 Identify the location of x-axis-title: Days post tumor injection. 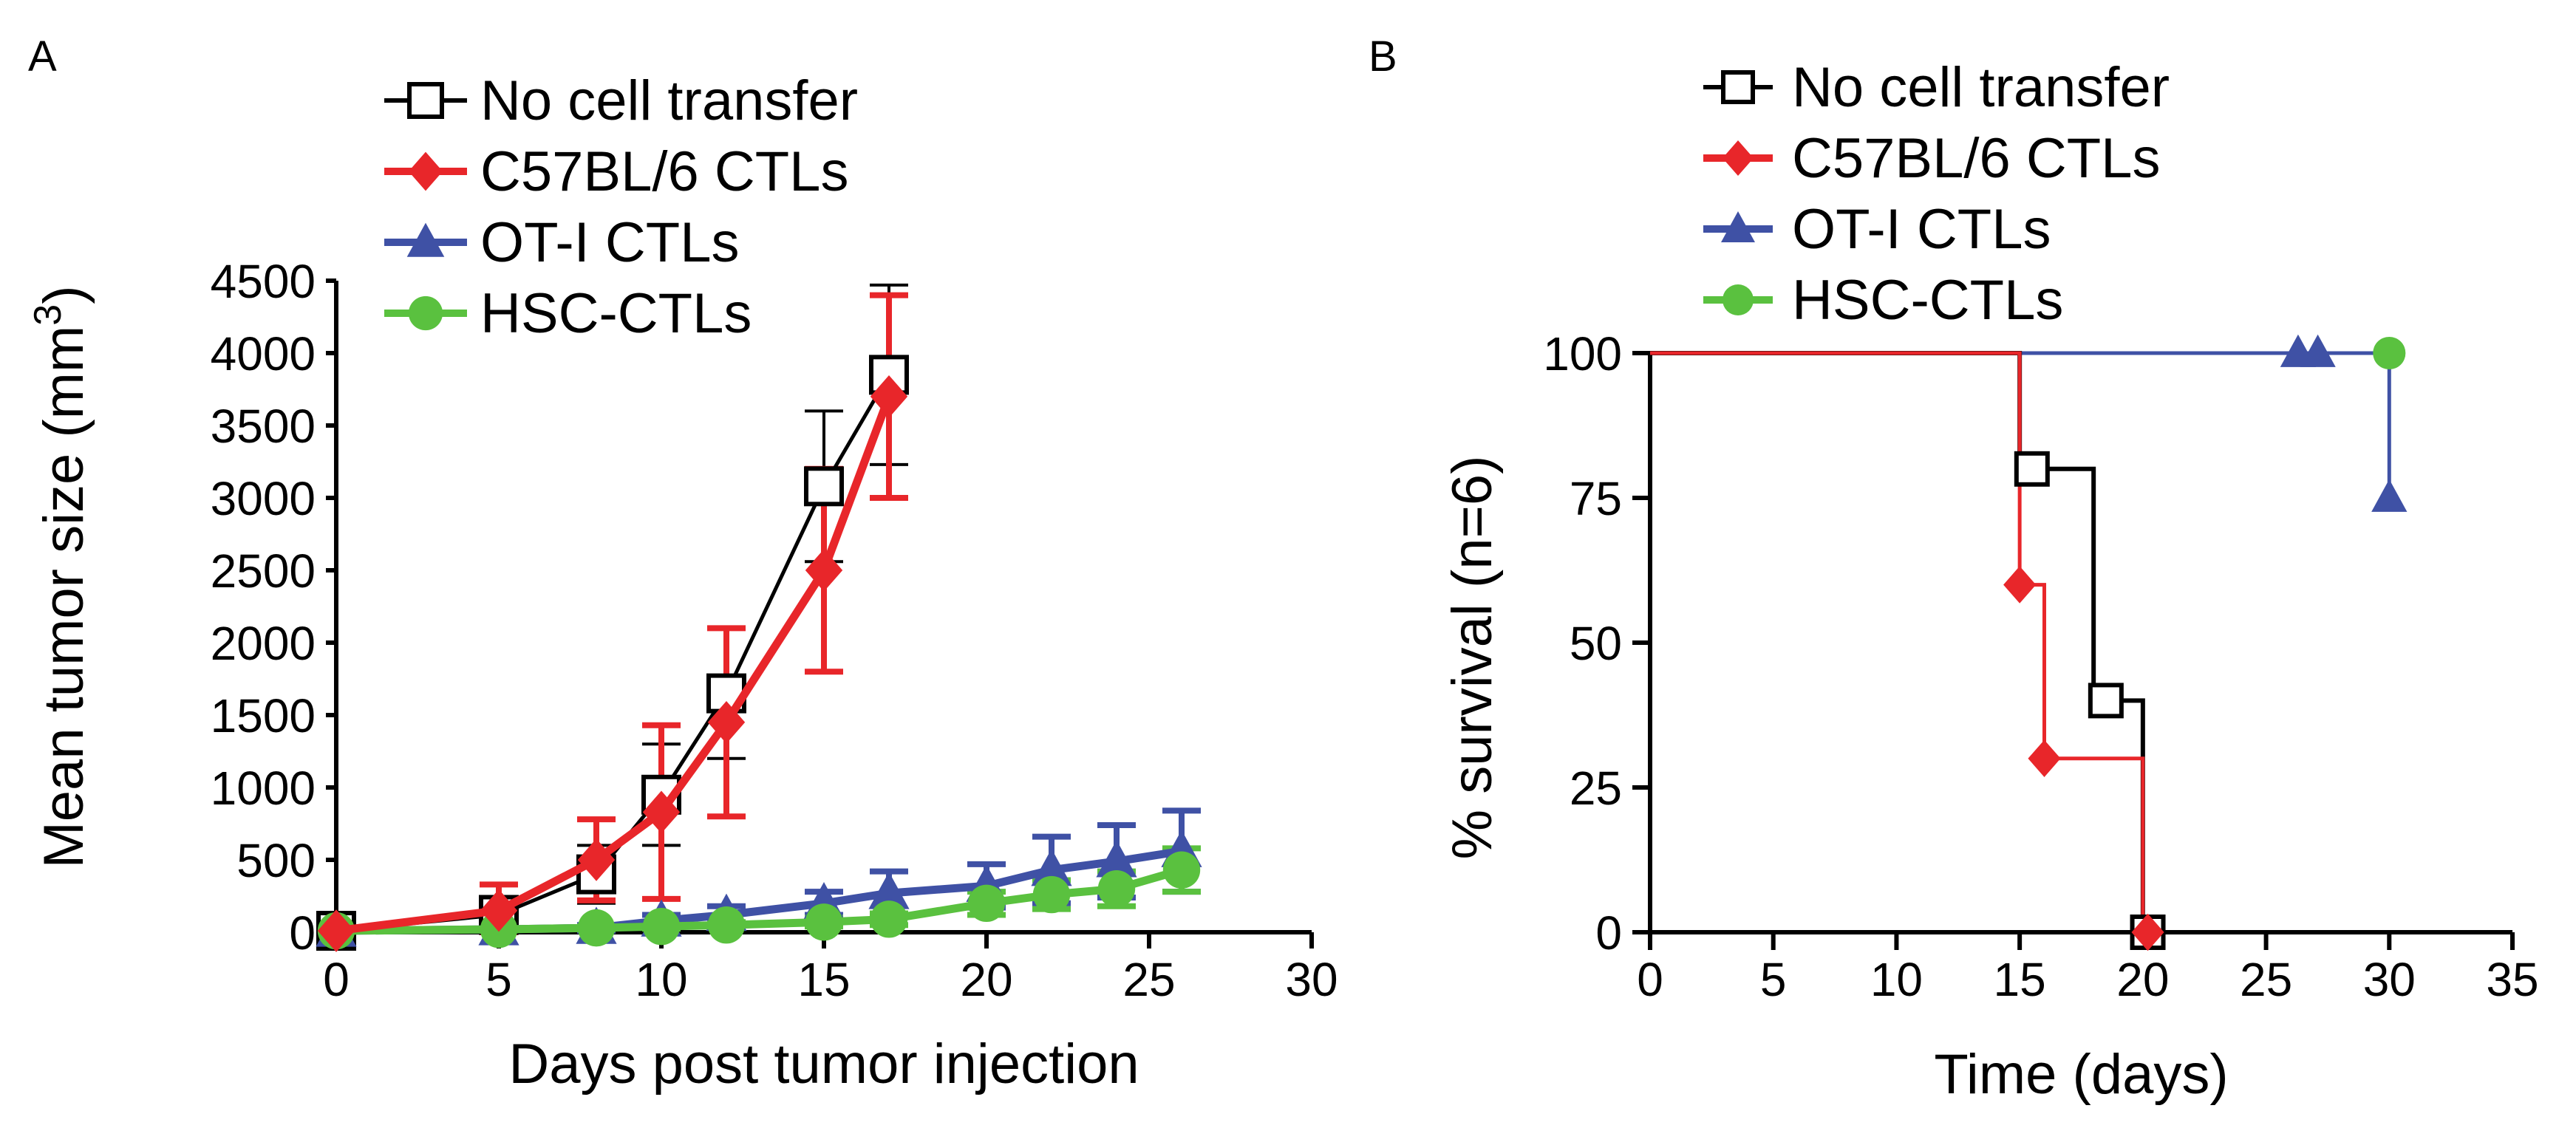
(823, 1065).